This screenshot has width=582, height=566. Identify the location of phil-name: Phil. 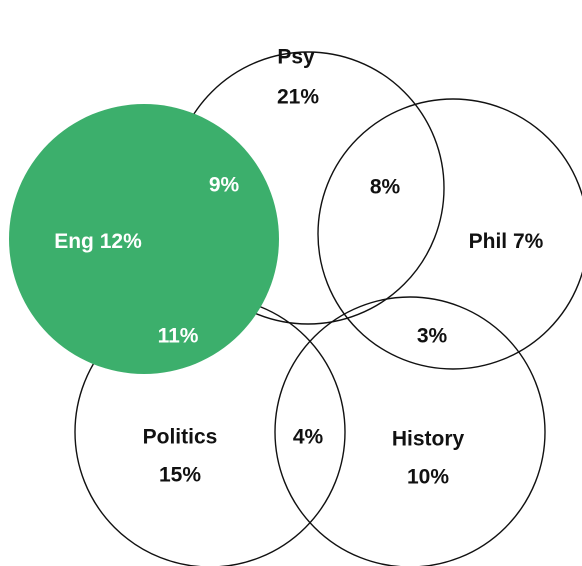
(488, 241).